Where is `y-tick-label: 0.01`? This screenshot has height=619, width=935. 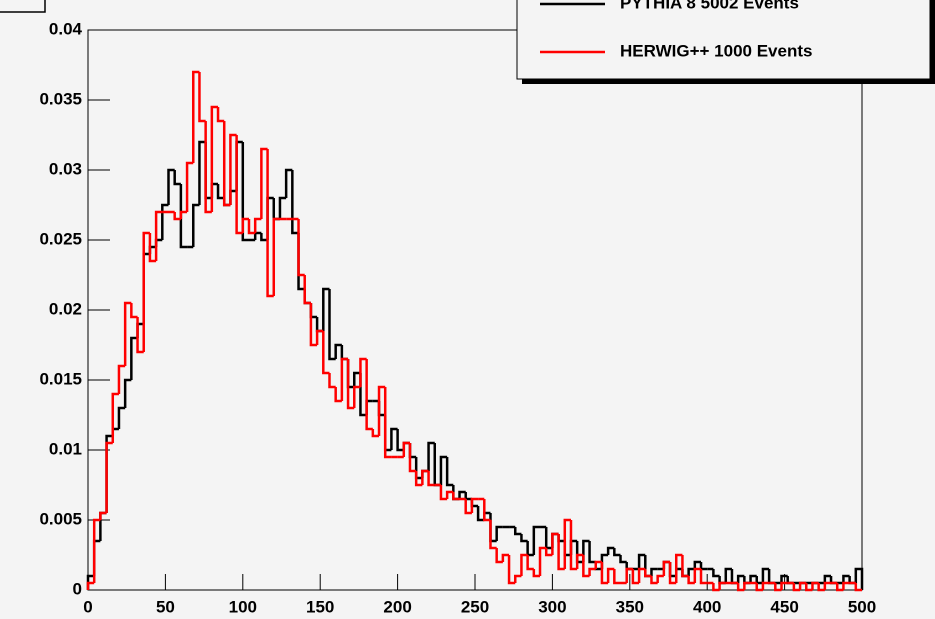 y-tick-label: 0.01 is located at coordinates (65, 448).